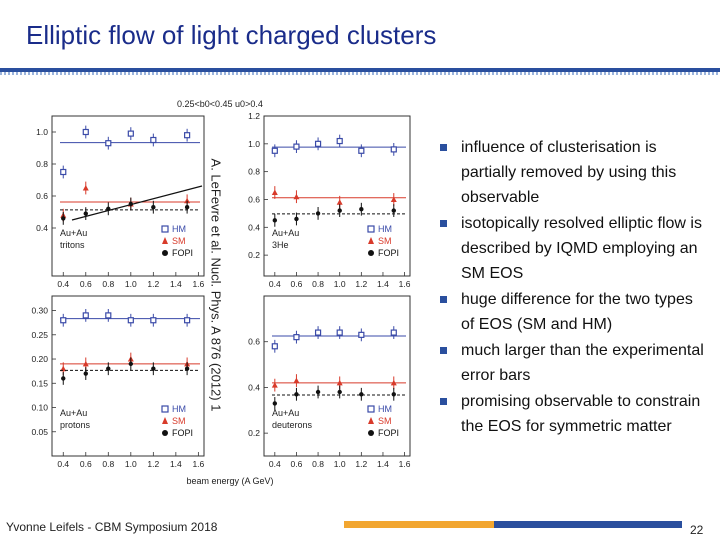 This screenshot has width=720, height=540. What do you see at coordinates (254, 433) in the screenshot?
I see `y-tick-label: 0.2` at bounding box center [254, 433].